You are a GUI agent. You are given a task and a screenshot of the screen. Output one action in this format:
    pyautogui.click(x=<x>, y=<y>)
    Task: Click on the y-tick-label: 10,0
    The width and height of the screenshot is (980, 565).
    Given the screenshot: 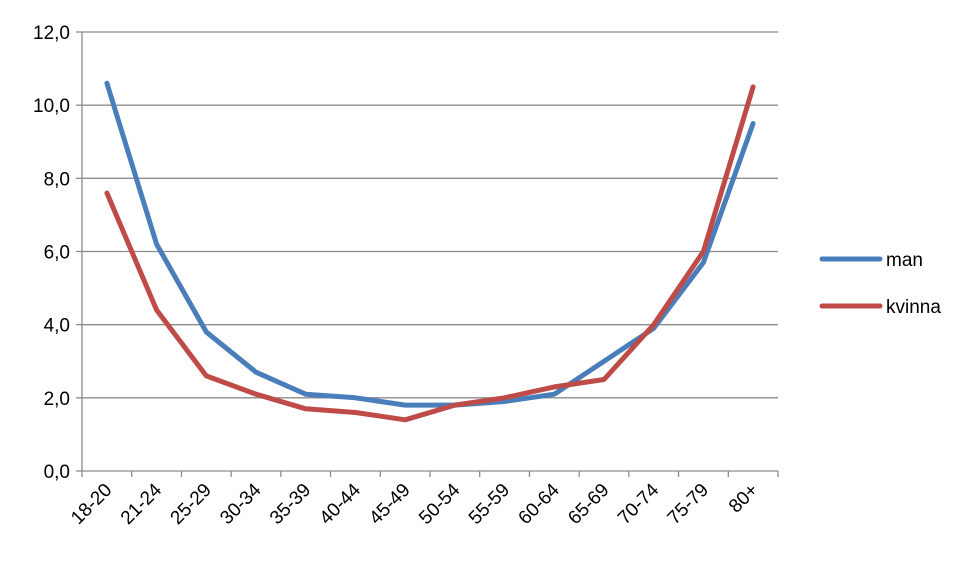 What is the action you would take?
    pyautogui.click(x=51, y=106)
    